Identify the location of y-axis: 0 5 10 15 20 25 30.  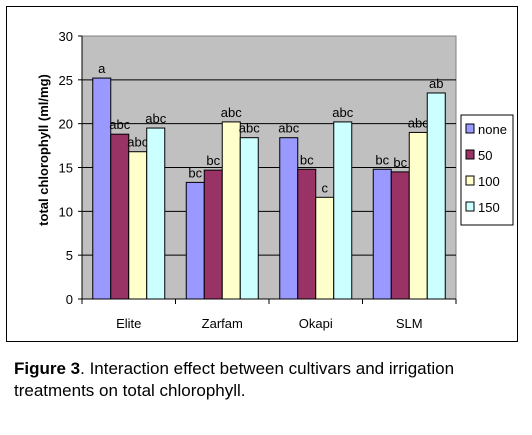
(71, 168).